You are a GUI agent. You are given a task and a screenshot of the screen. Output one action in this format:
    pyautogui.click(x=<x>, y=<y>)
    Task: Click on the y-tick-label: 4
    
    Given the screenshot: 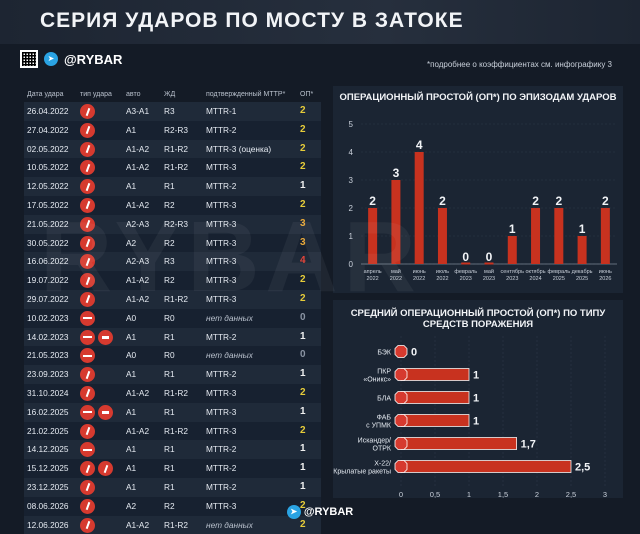 What is the action you would take?
    pyautogui.click(x=351, y=152)
    